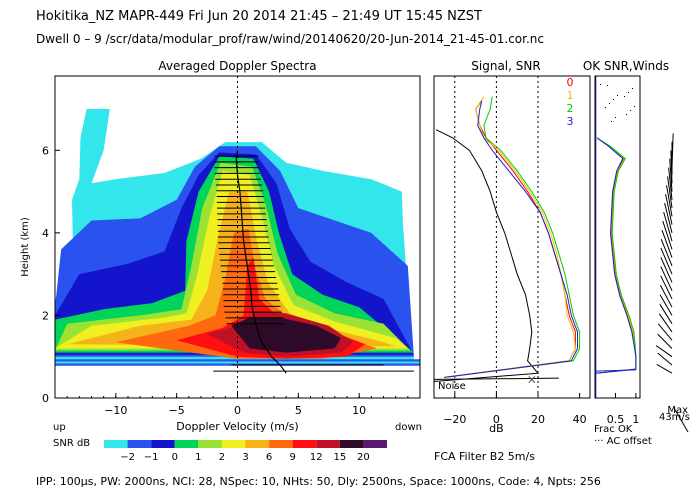 The image size is (700, 500). Describe the element at coordinates (45, 233) in the screenshot. I see `spectra-y-tick-label: 4` at that location.